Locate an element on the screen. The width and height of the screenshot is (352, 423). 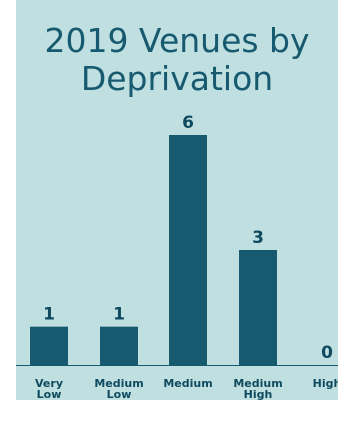
chart-title-line-2: Deprivation is located at coordinates (177, 78).